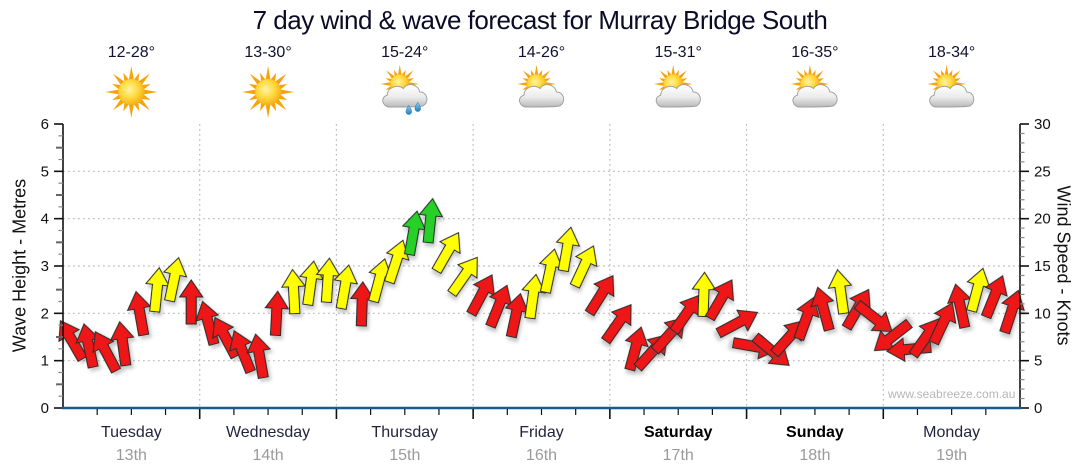  I want to click on wind-axis-tick-label: 10, so click(1042, 313).